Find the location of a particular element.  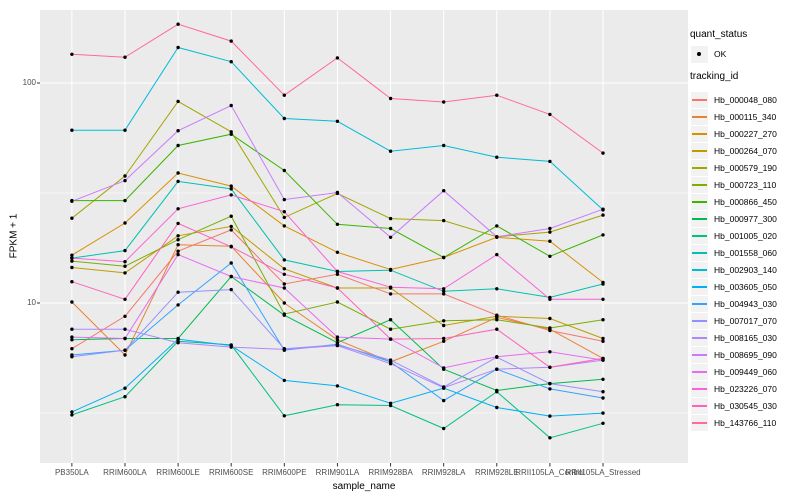

x-tick-label: RRIM600LA is located at coordinates (125, 472).